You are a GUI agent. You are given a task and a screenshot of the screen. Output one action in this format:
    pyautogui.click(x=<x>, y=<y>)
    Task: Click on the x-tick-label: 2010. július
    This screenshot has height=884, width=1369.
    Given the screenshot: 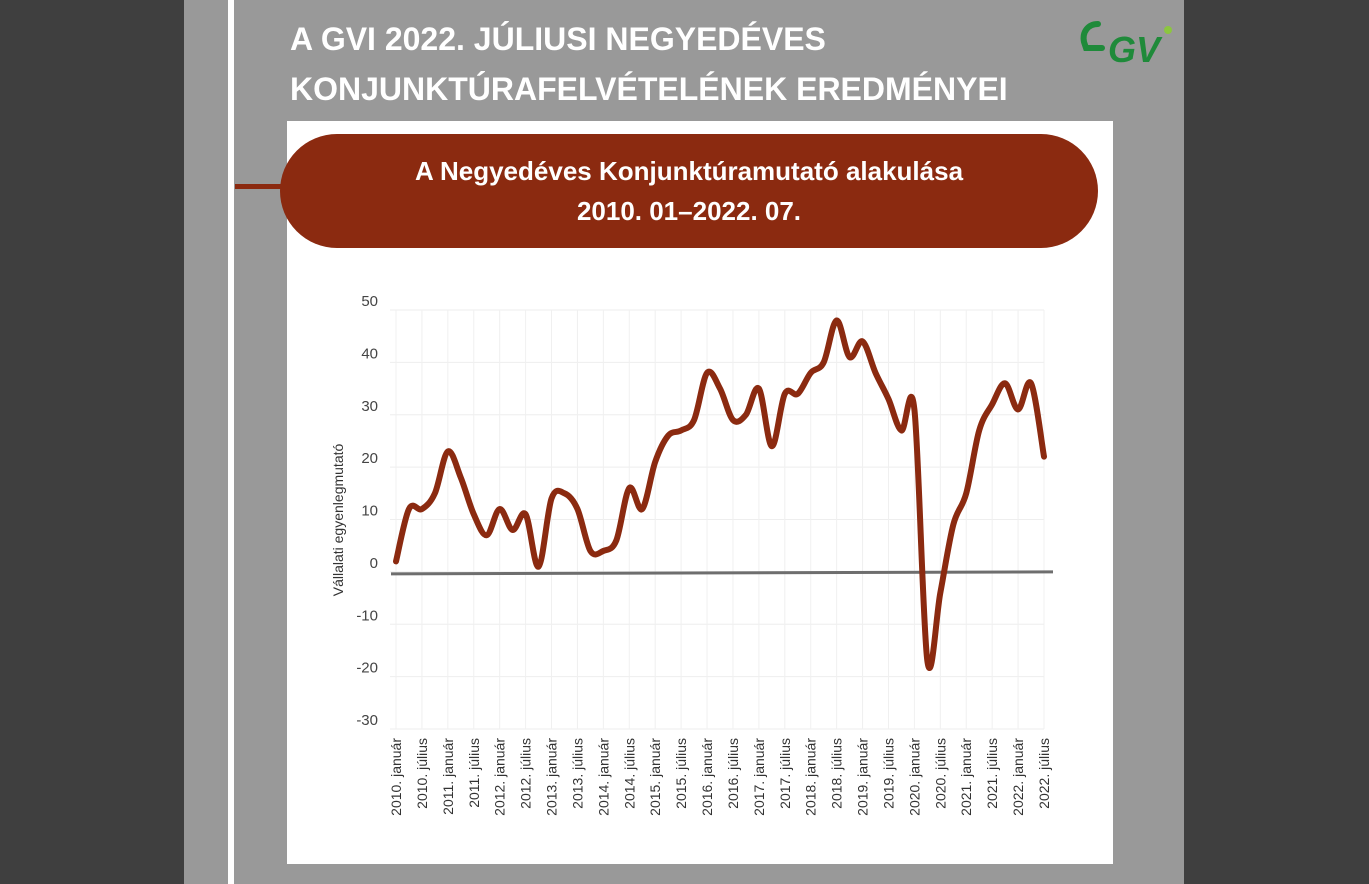 What is the action you would take?
    pyautogui.click(x=422, y=773)
    